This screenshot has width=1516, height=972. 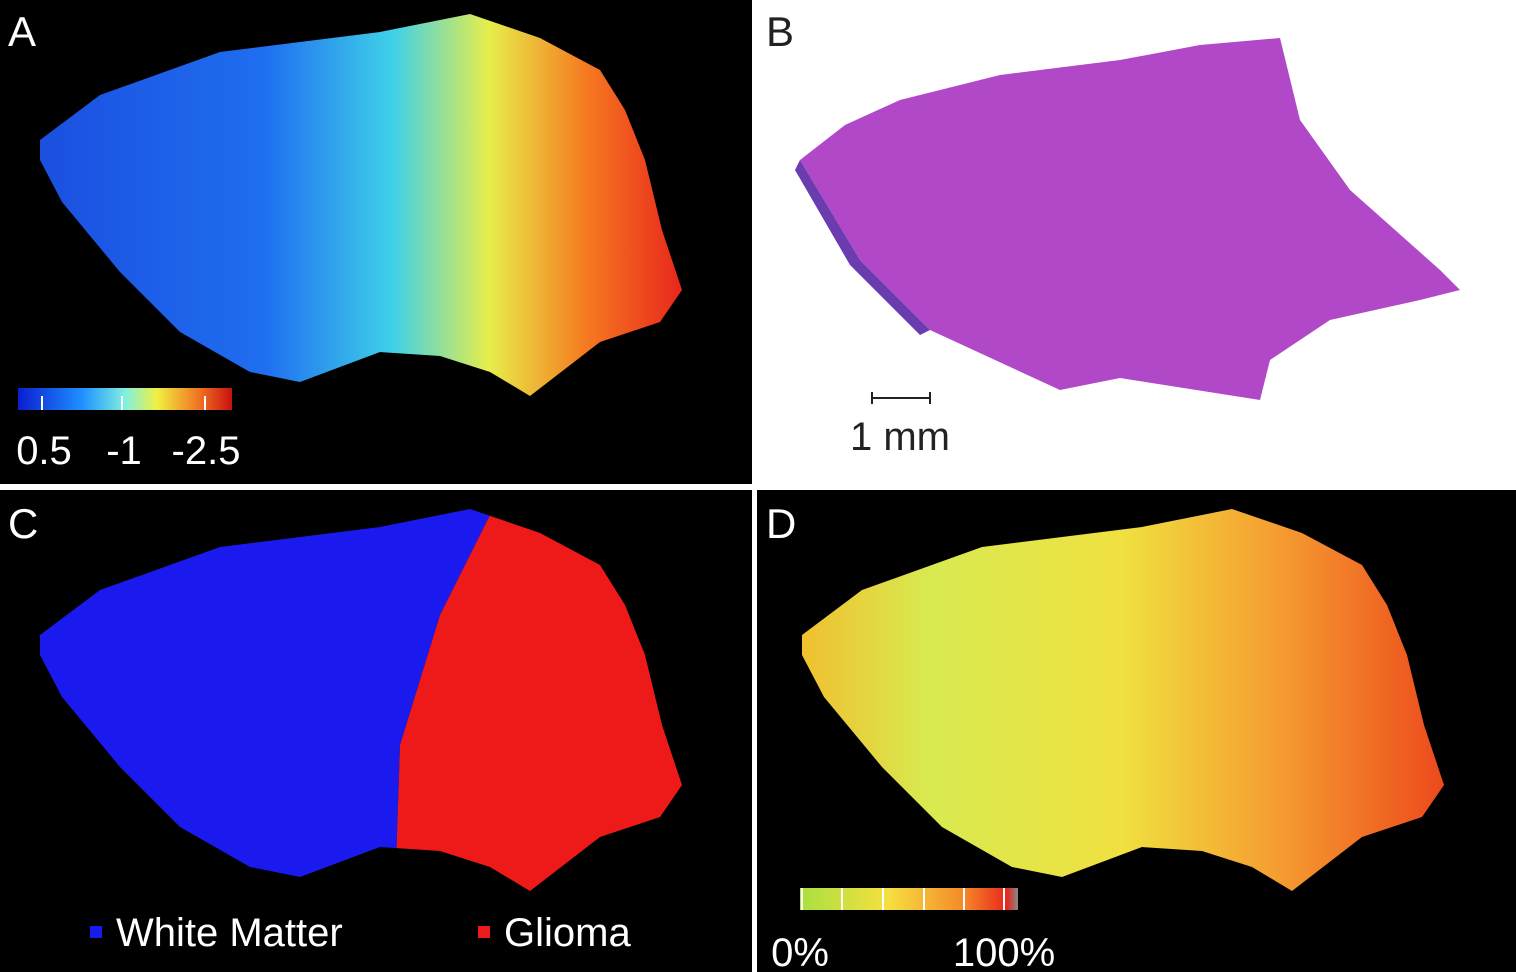 I want to click on legend-label: White Matter, so click(x=229, y=933).